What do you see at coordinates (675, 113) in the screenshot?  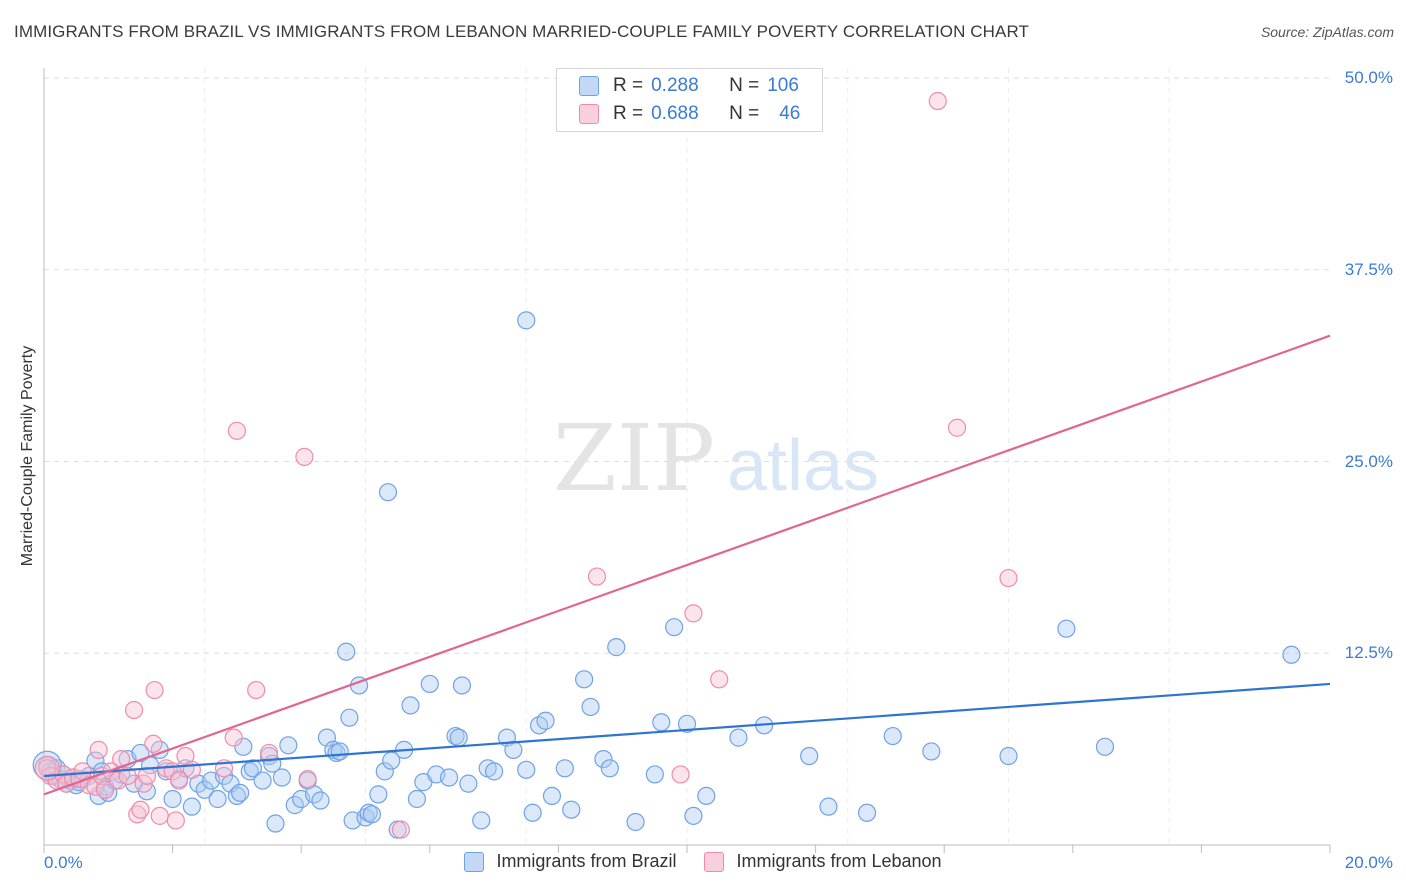 I see `legend-r-value-lebanon: 0.688` at bounding box center [675, 113].